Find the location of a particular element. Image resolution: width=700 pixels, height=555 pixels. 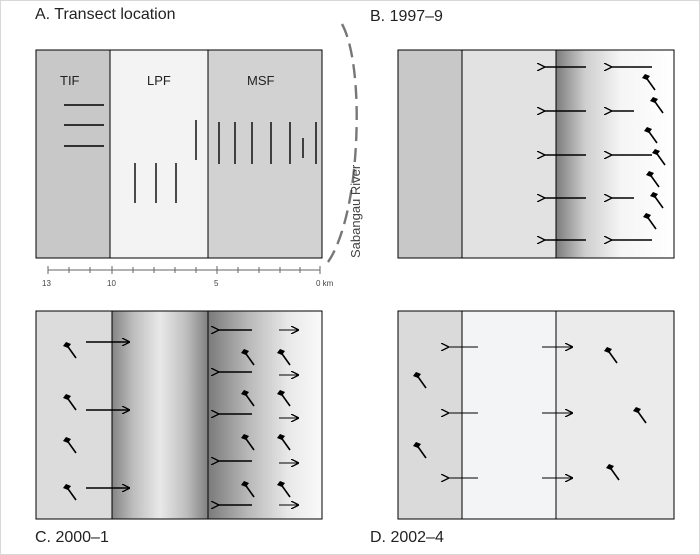

scale-label-5: 5 is located at coordinates (216, 283).